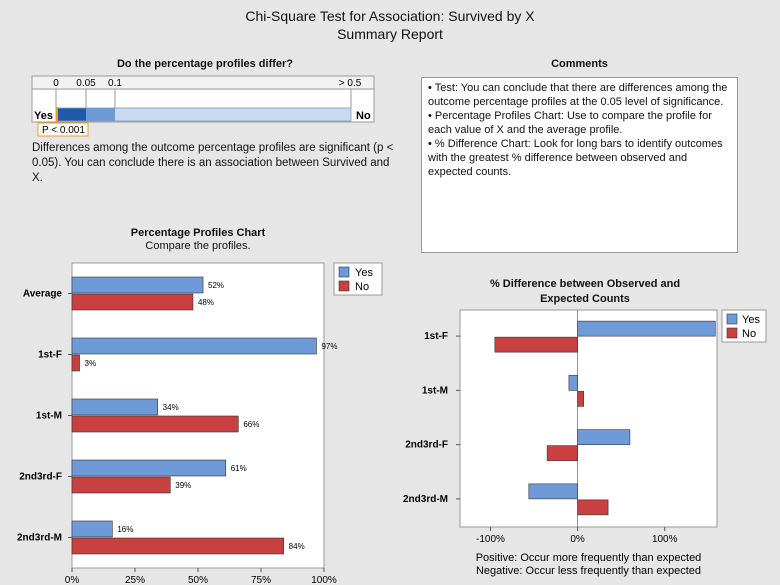 This screenshot has width=780, height=585. What do you see at coordinates (490, 539) in the screenshot?
I see `x-tick-label: -100%` at bounding box center [490, 539].